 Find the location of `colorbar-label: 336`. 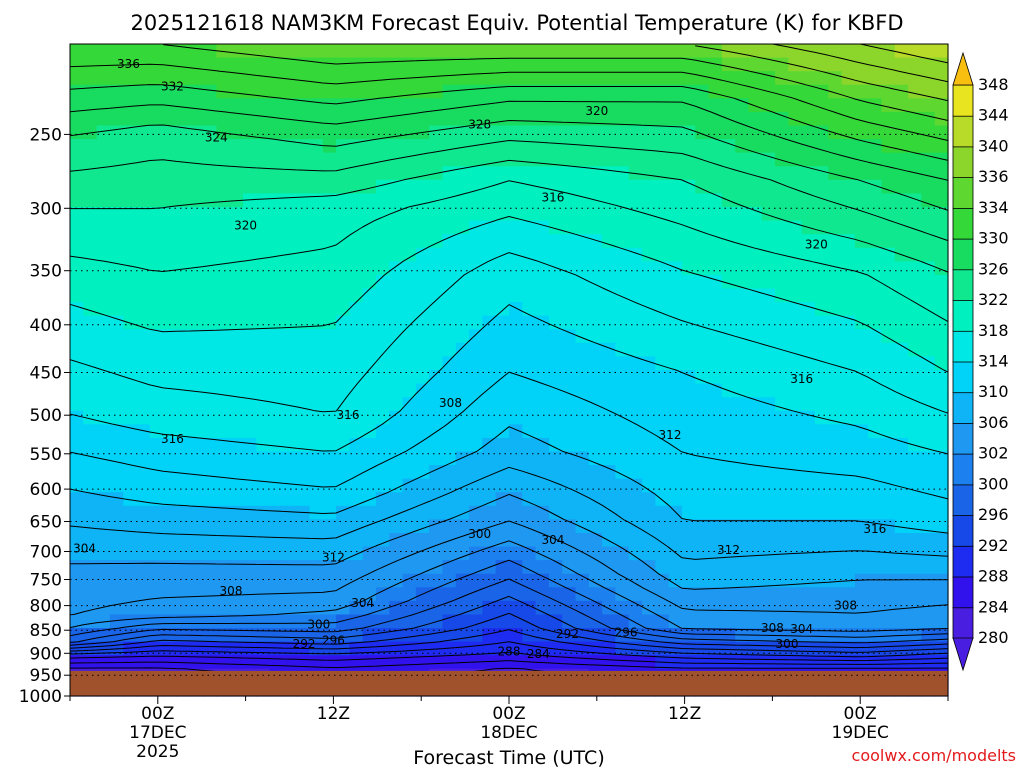

colorbar-label: 336 is located at coordinates (993, 176).